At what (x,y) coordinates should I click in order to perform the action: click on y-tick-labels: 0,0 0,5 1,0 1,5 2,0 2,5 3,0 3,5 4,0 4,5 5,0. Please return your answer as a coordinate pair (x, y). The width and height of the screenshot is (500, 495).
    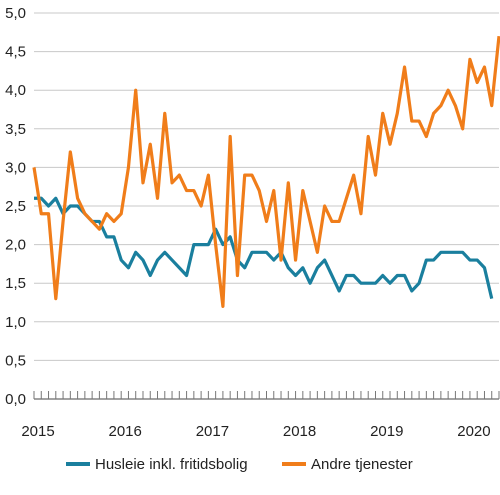
    Looking at the image, I should click on (15, 206).